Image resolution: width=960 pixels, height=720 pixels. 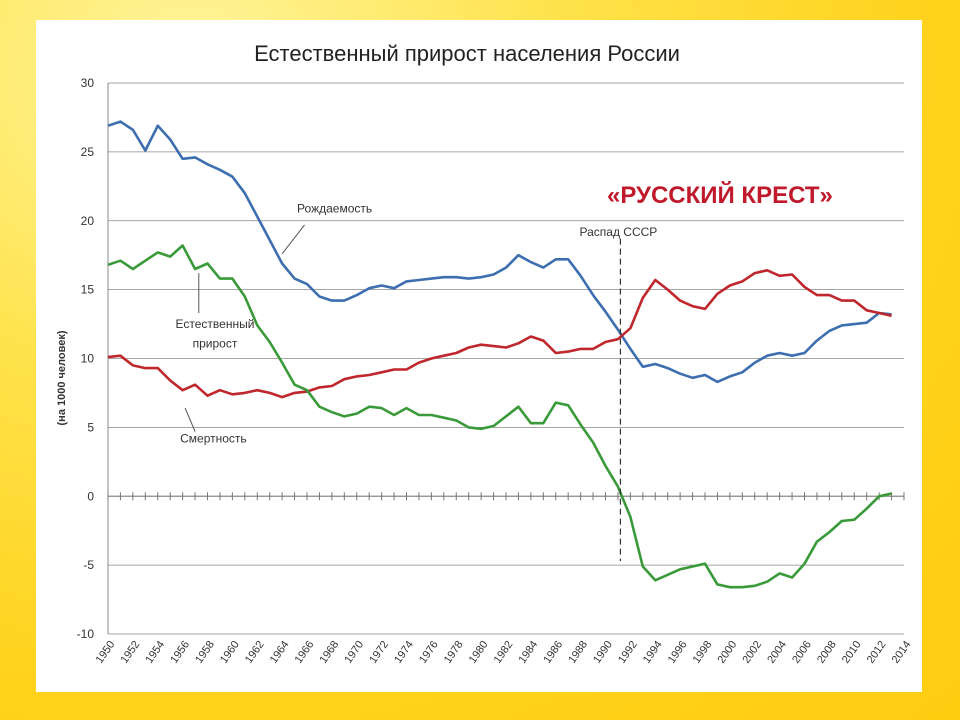 What do you see at coordinates (379, 652) in the screenshot?
I see `x-tick-label: 1972` at bounding box center [379, 652].